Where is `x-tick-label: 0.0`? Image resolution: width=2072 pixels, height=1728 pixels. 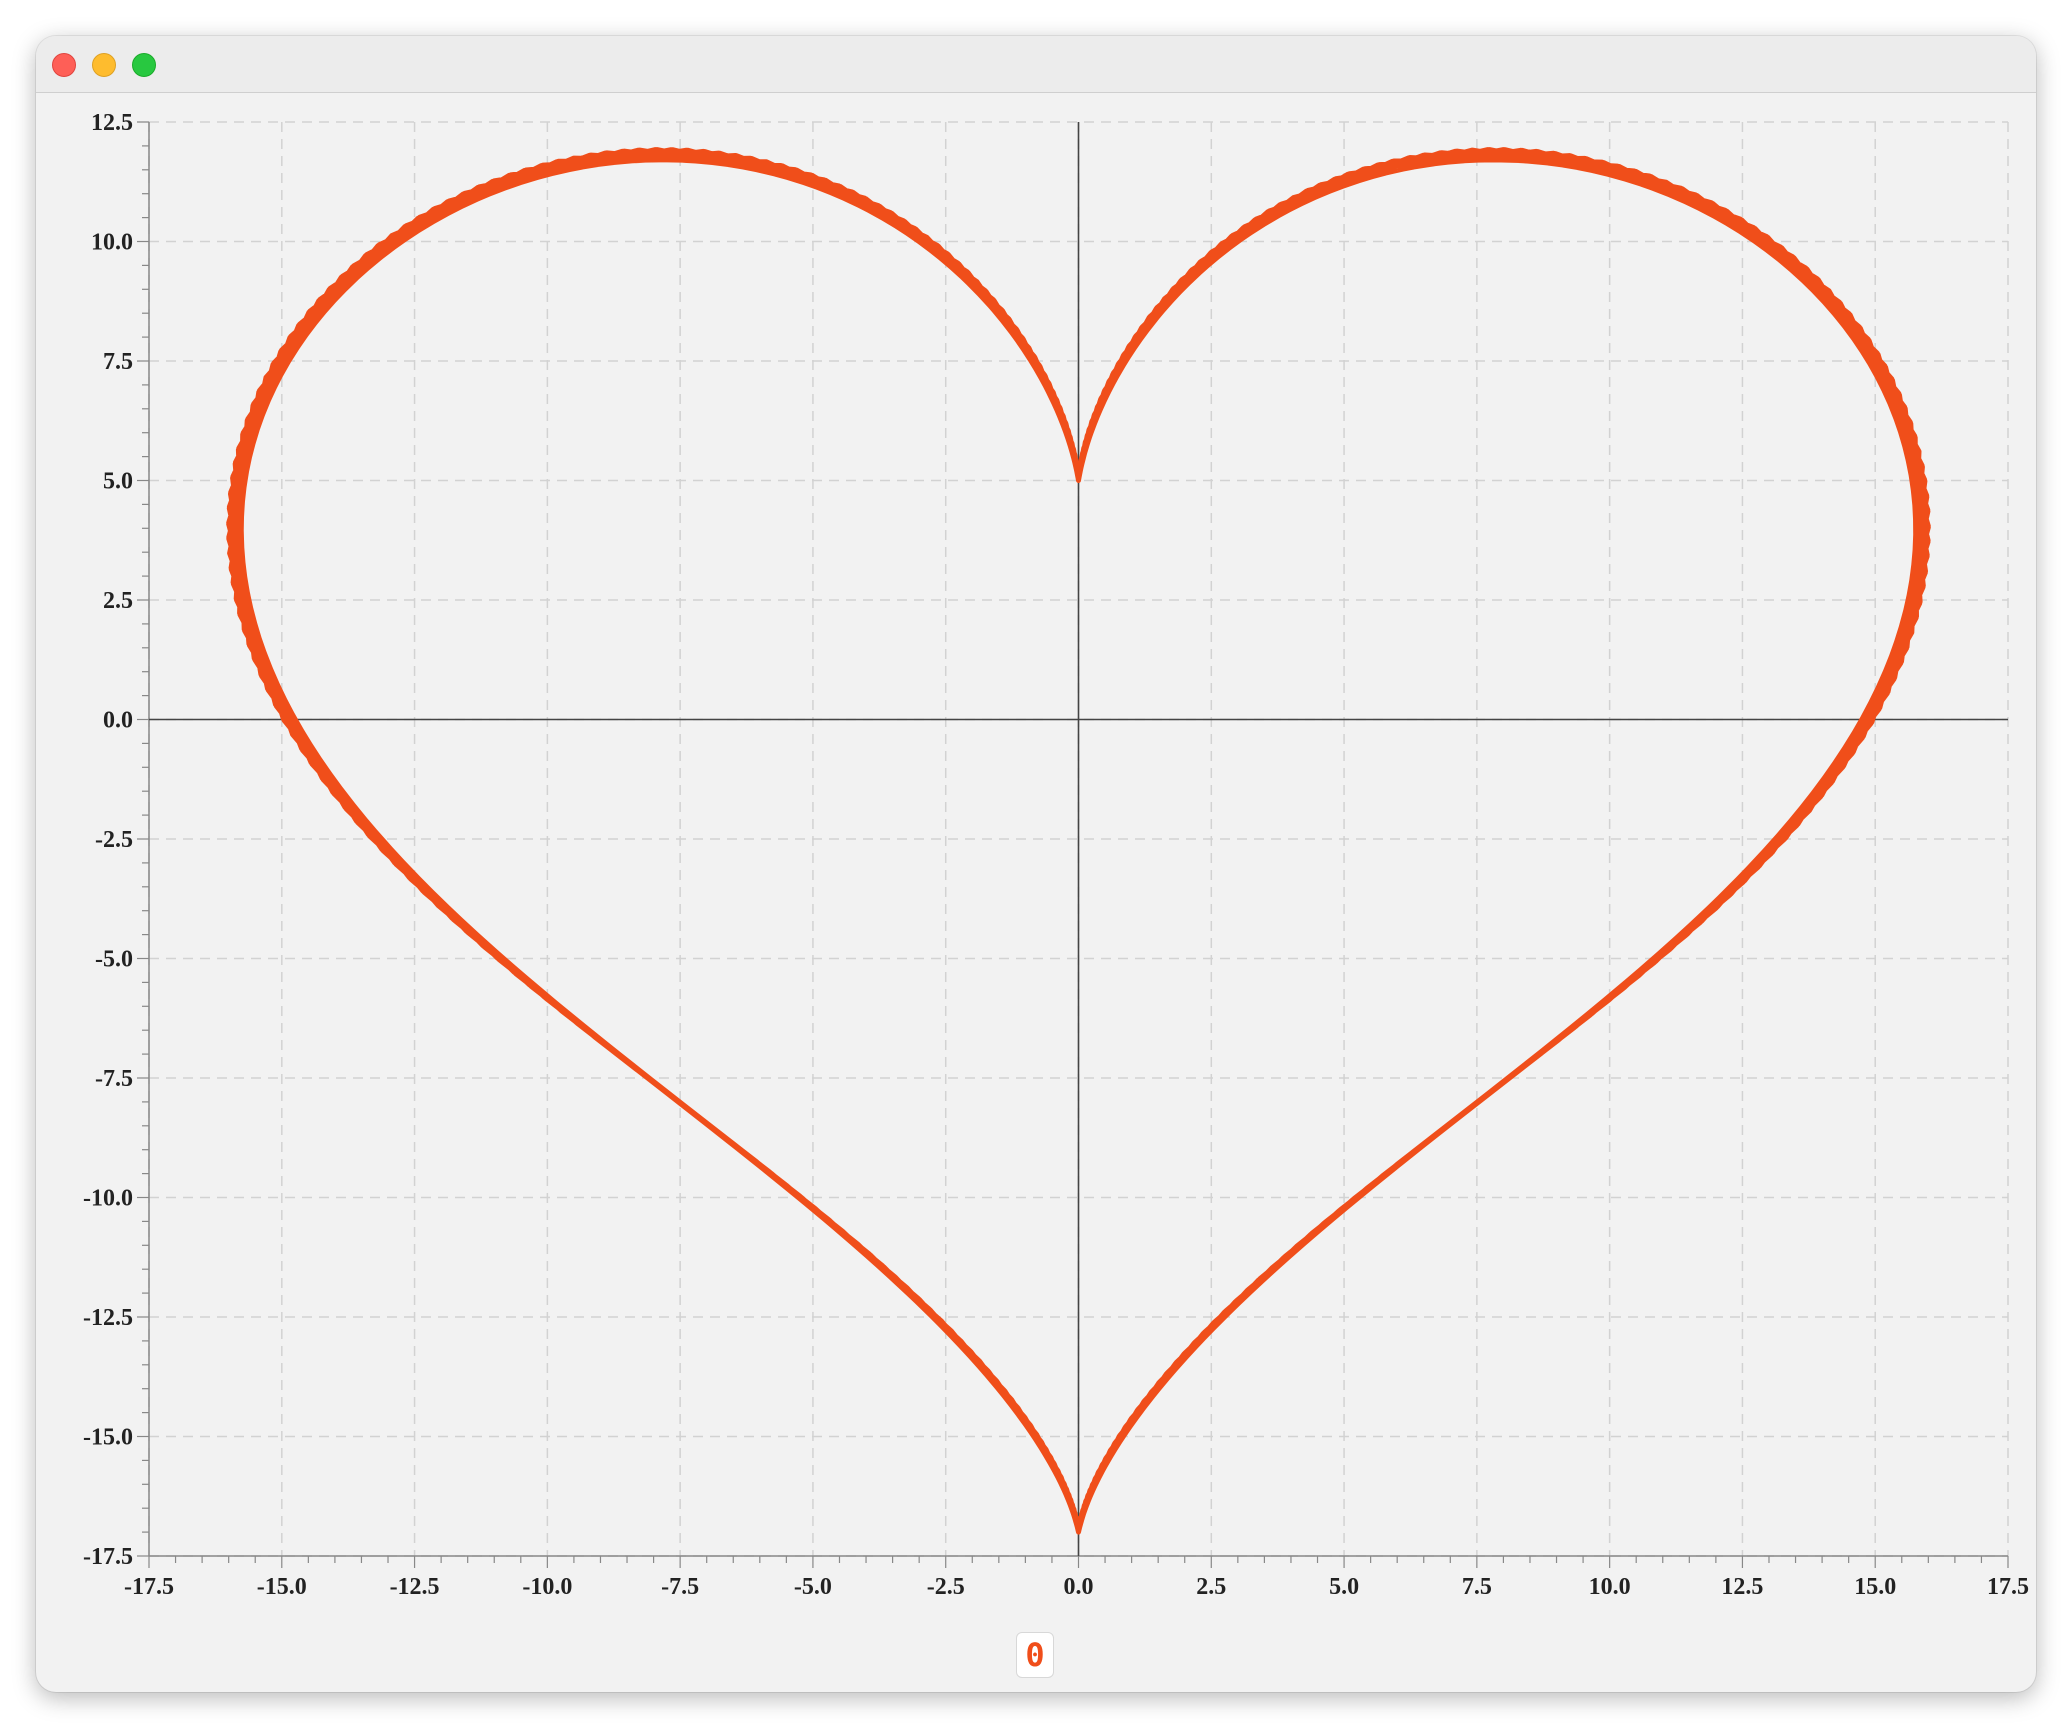 x-tick-label: 0.0 is located at coordinates (1079, 1587).